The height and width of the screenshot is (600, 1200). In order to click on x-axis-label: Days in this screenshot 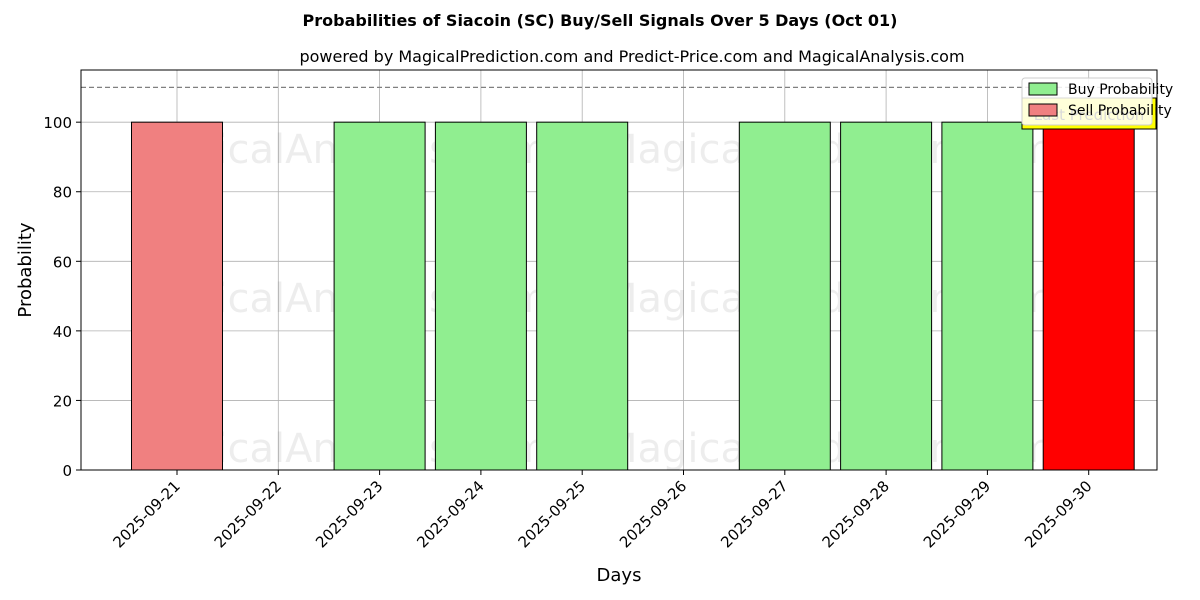, I will do `click(619, 575)`.